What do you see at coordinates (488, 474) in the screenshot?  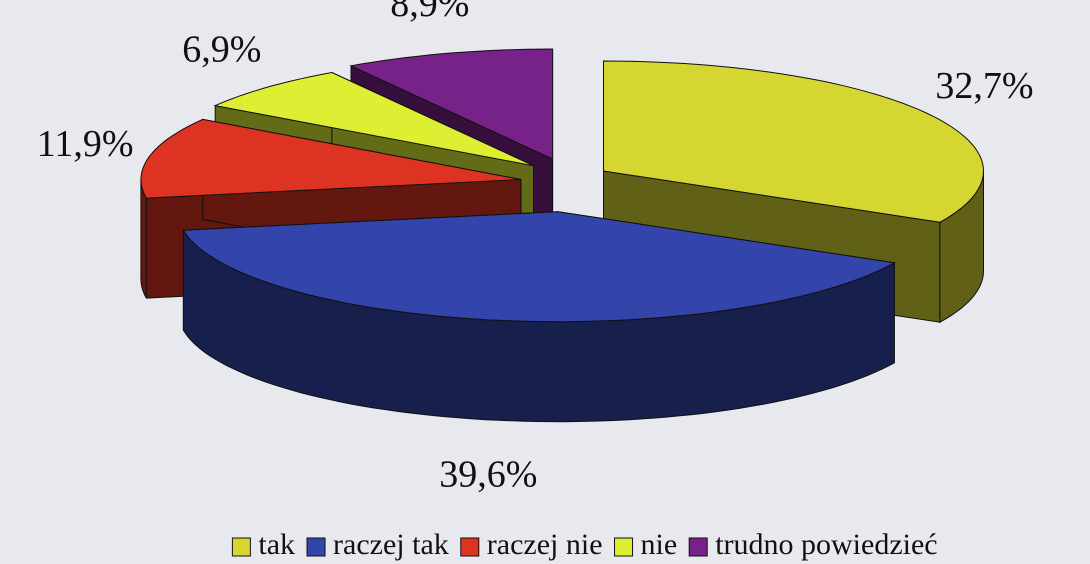 I see `data-label: 39,6%` at bounding box center [488, 474].